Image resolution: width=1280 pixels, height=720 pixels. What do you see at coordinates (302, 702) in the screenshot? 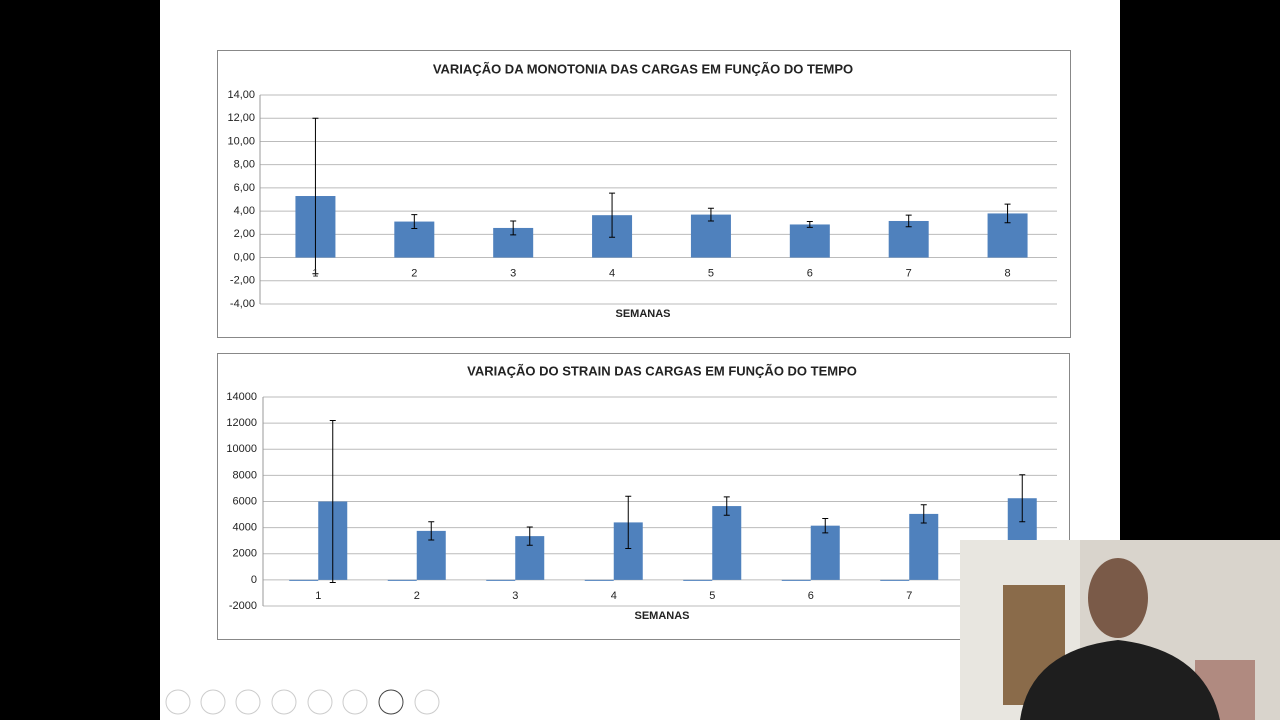
I see `toolbar` at bounding box center [302, 702].